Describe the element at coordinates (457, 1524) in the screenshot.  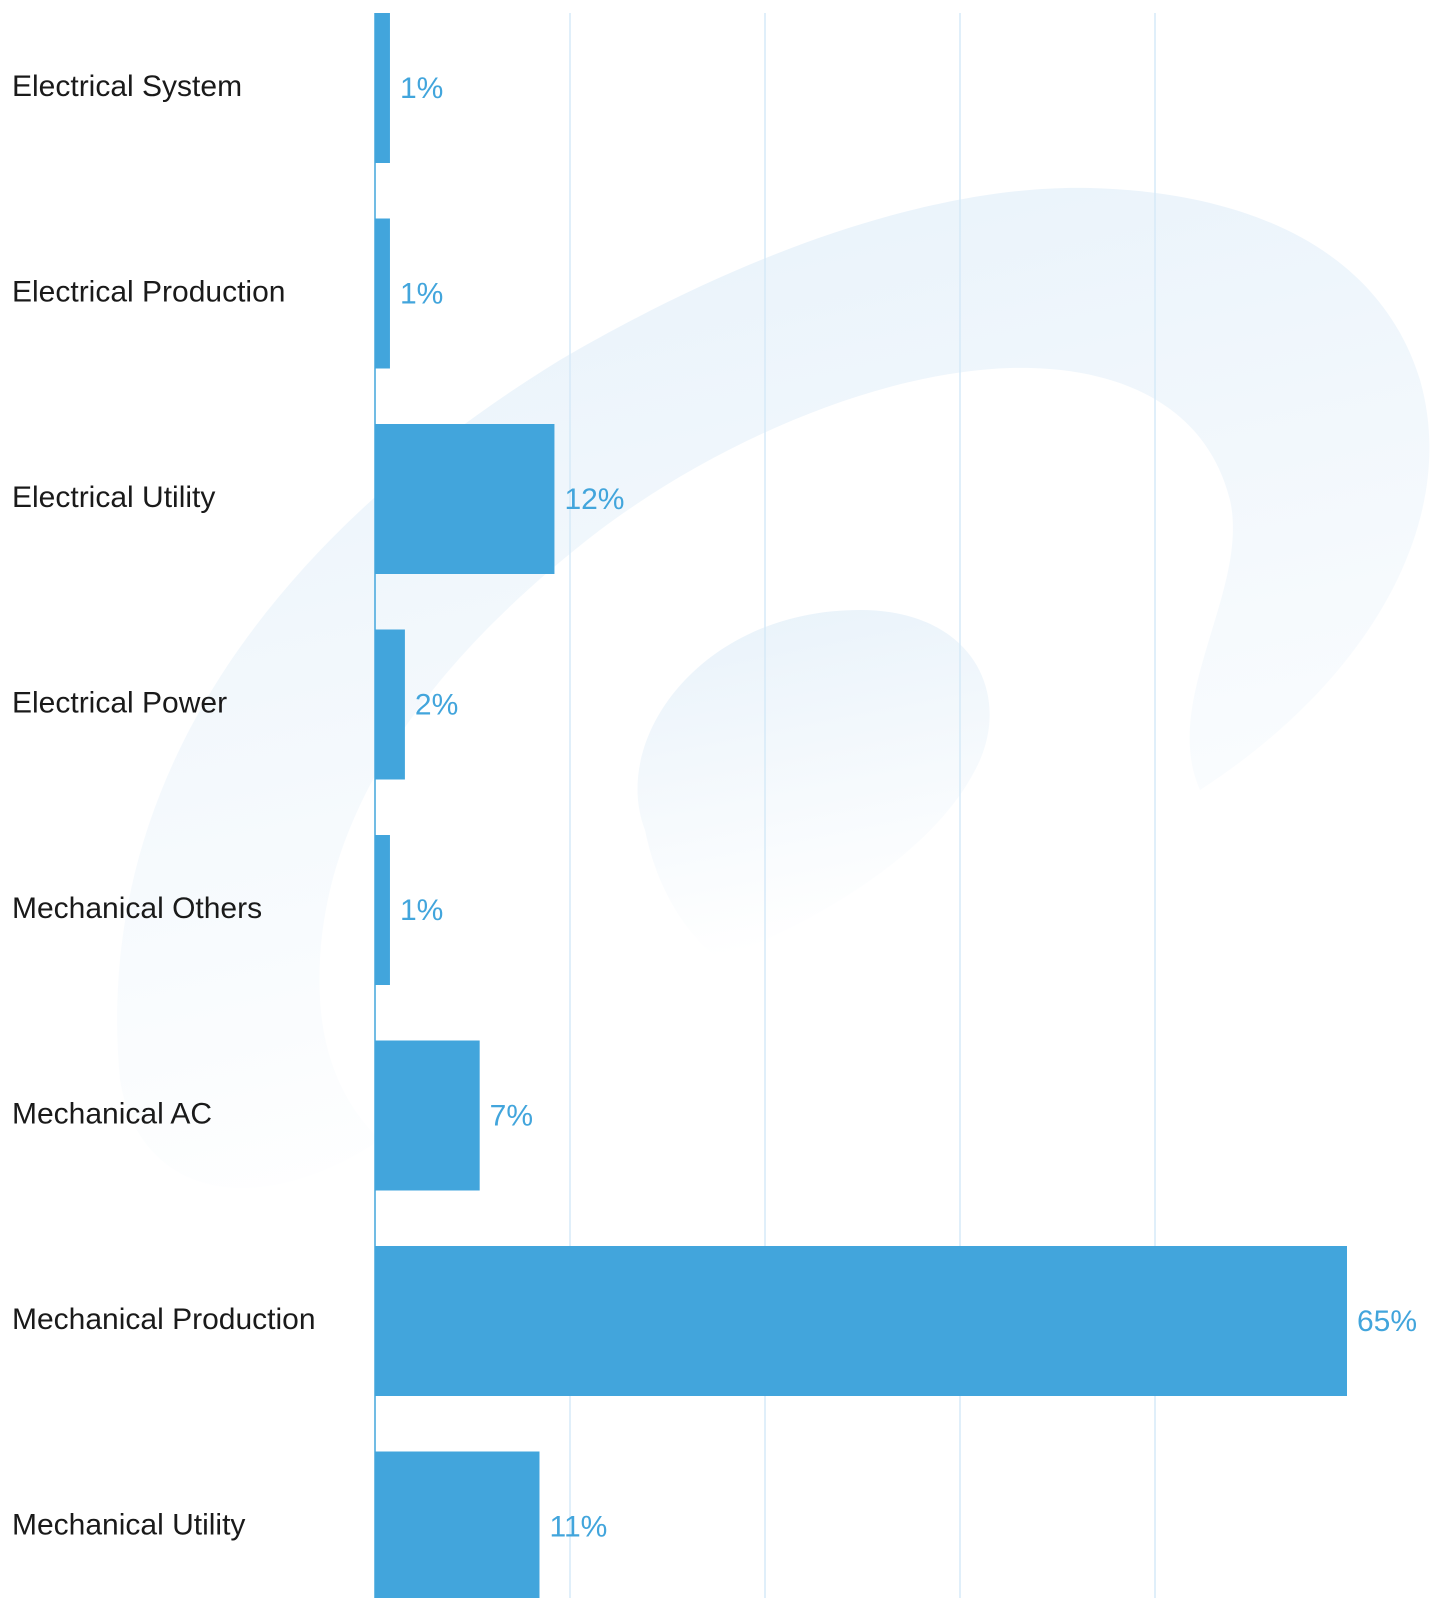
I see `bar-mechanical-utility` at that location.